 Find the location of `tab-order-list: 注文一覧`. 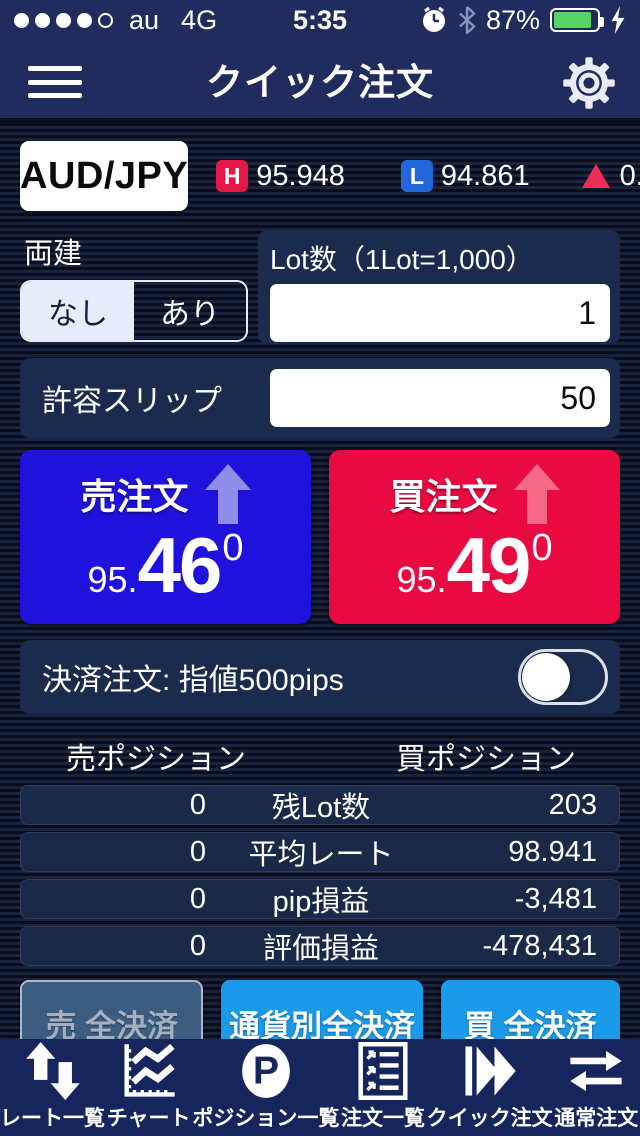

tab-order-list: 注文一覧 is located at coordinates (382, 1087).